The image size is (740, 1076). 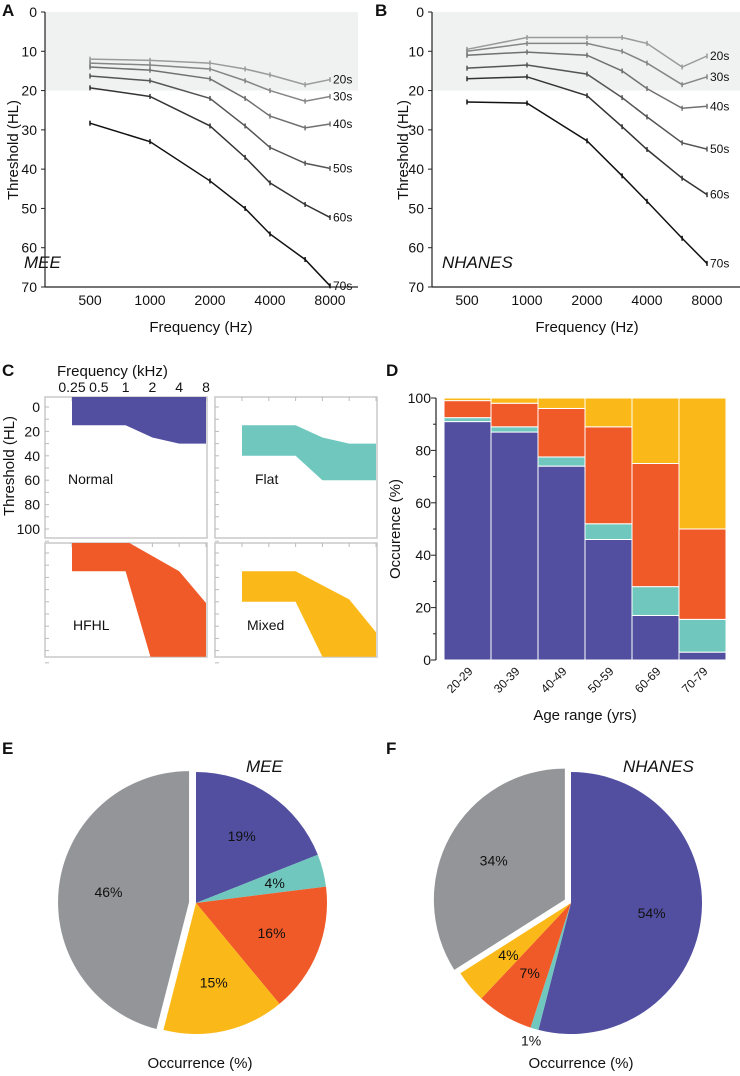 What do you see at coordinates (494, 860) in the screenshot?
I see `panel-f-slice-label: 34%` at bounding box center [494, 860].